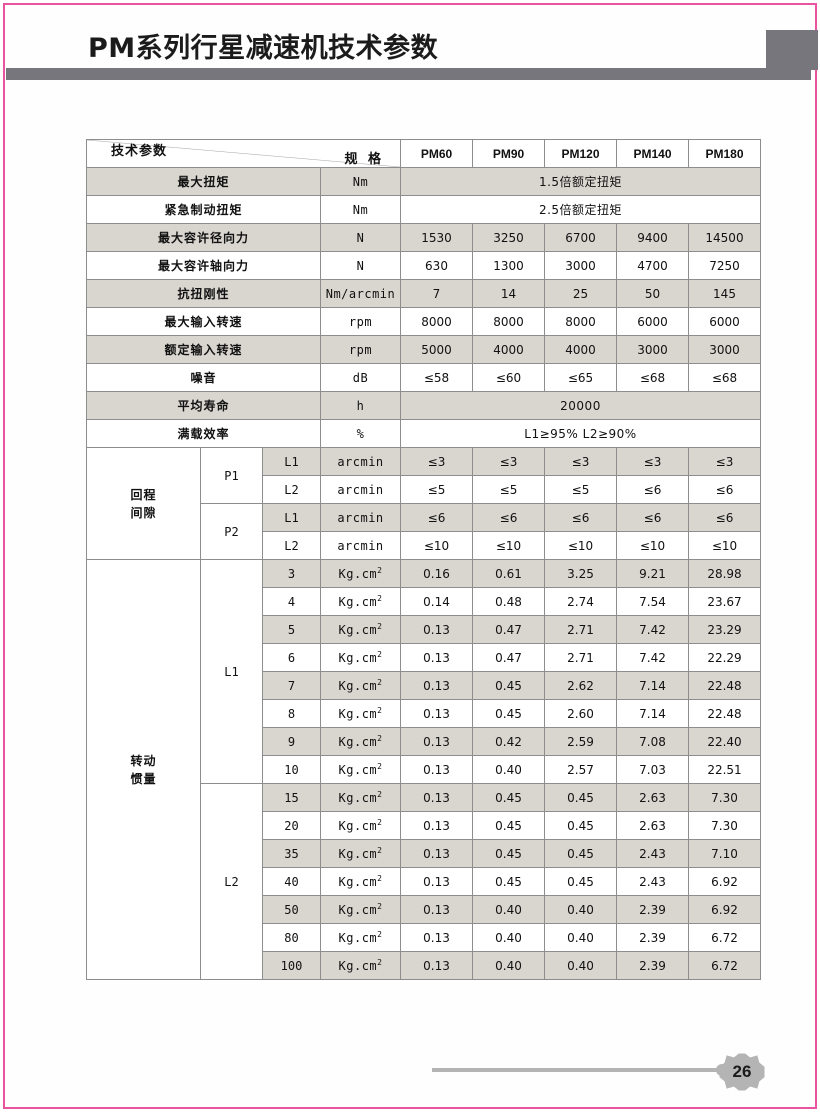 This screenshot has width=820, height=1112. Describe the element at coordinates (360, 937) in the screenshot. I see `inertia-unit-1-5: Kg.cm2` at that location.